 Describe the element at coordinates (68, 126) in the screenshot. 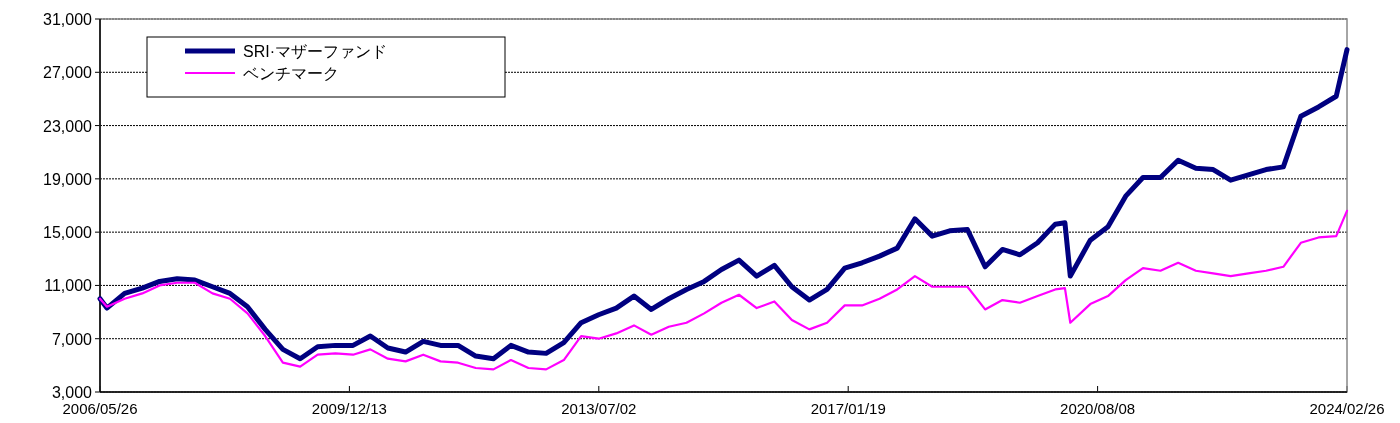

I see `y-tick-label: 23,000` at that location.